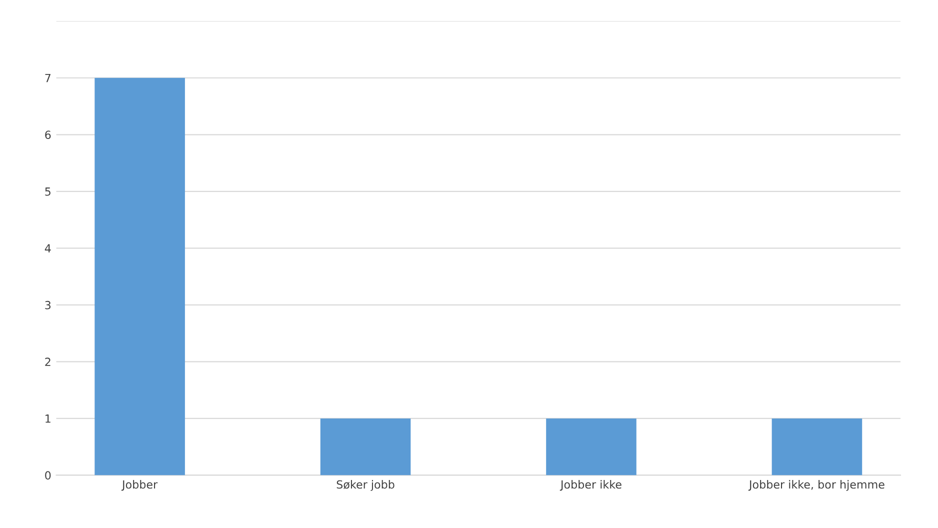 Image resolution: width=938 pixels, height=528 pixels. I want to click on y-tick-label: 2, so click(47, 362).